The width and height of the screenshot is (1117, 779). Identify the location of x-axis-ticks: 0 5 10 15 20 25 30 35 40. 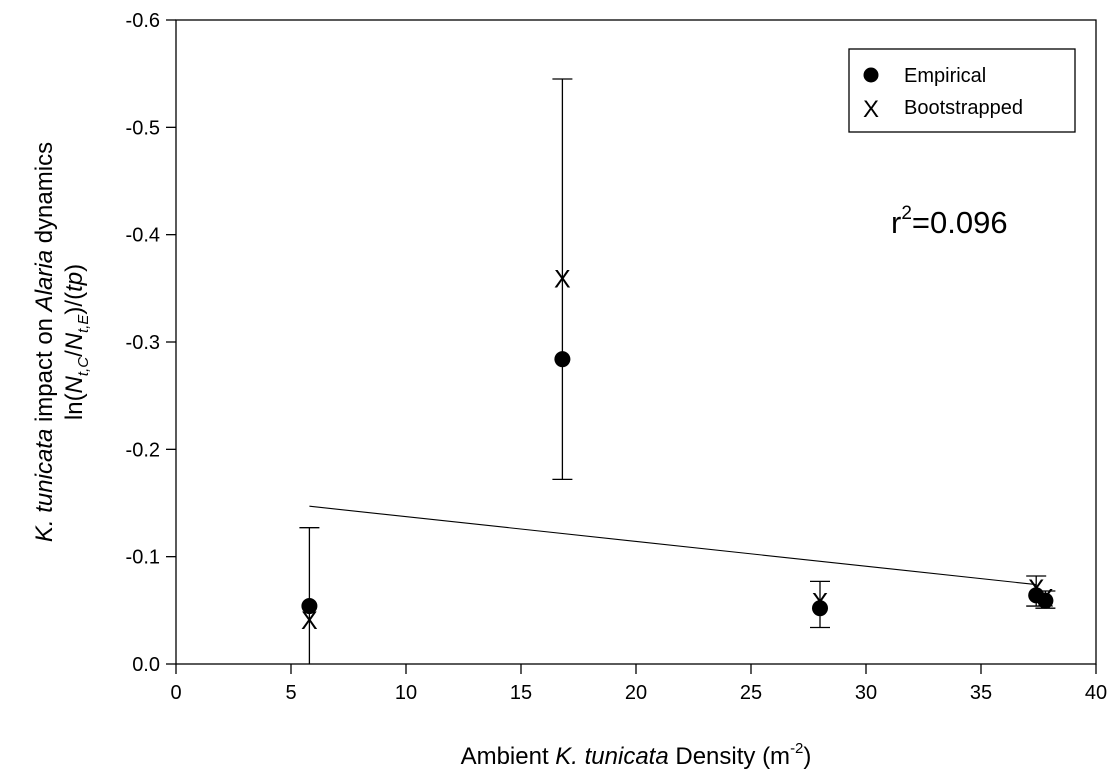
(638, 684).